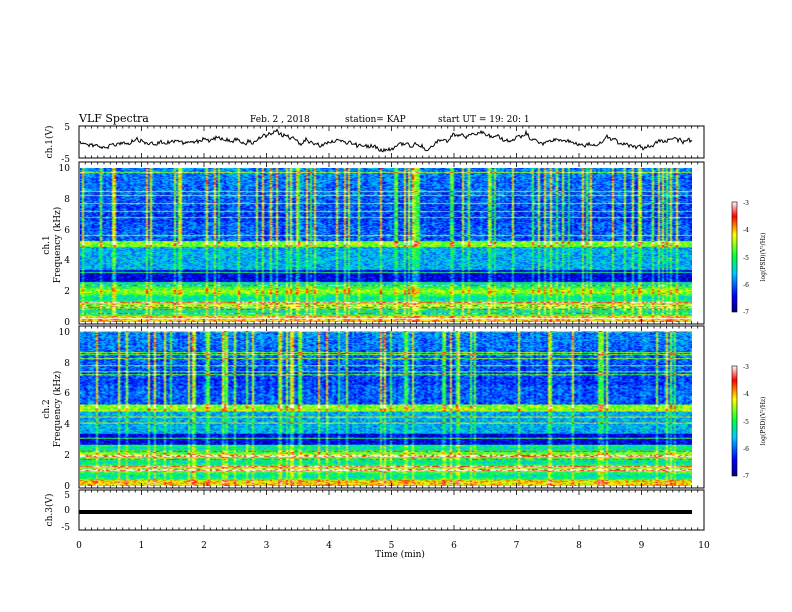 The height and width of the screenshot is (612, 792). Describe the element at coordinates (734, 257) in the screenshot. I see `ch1-colorbar-scale` at that location.